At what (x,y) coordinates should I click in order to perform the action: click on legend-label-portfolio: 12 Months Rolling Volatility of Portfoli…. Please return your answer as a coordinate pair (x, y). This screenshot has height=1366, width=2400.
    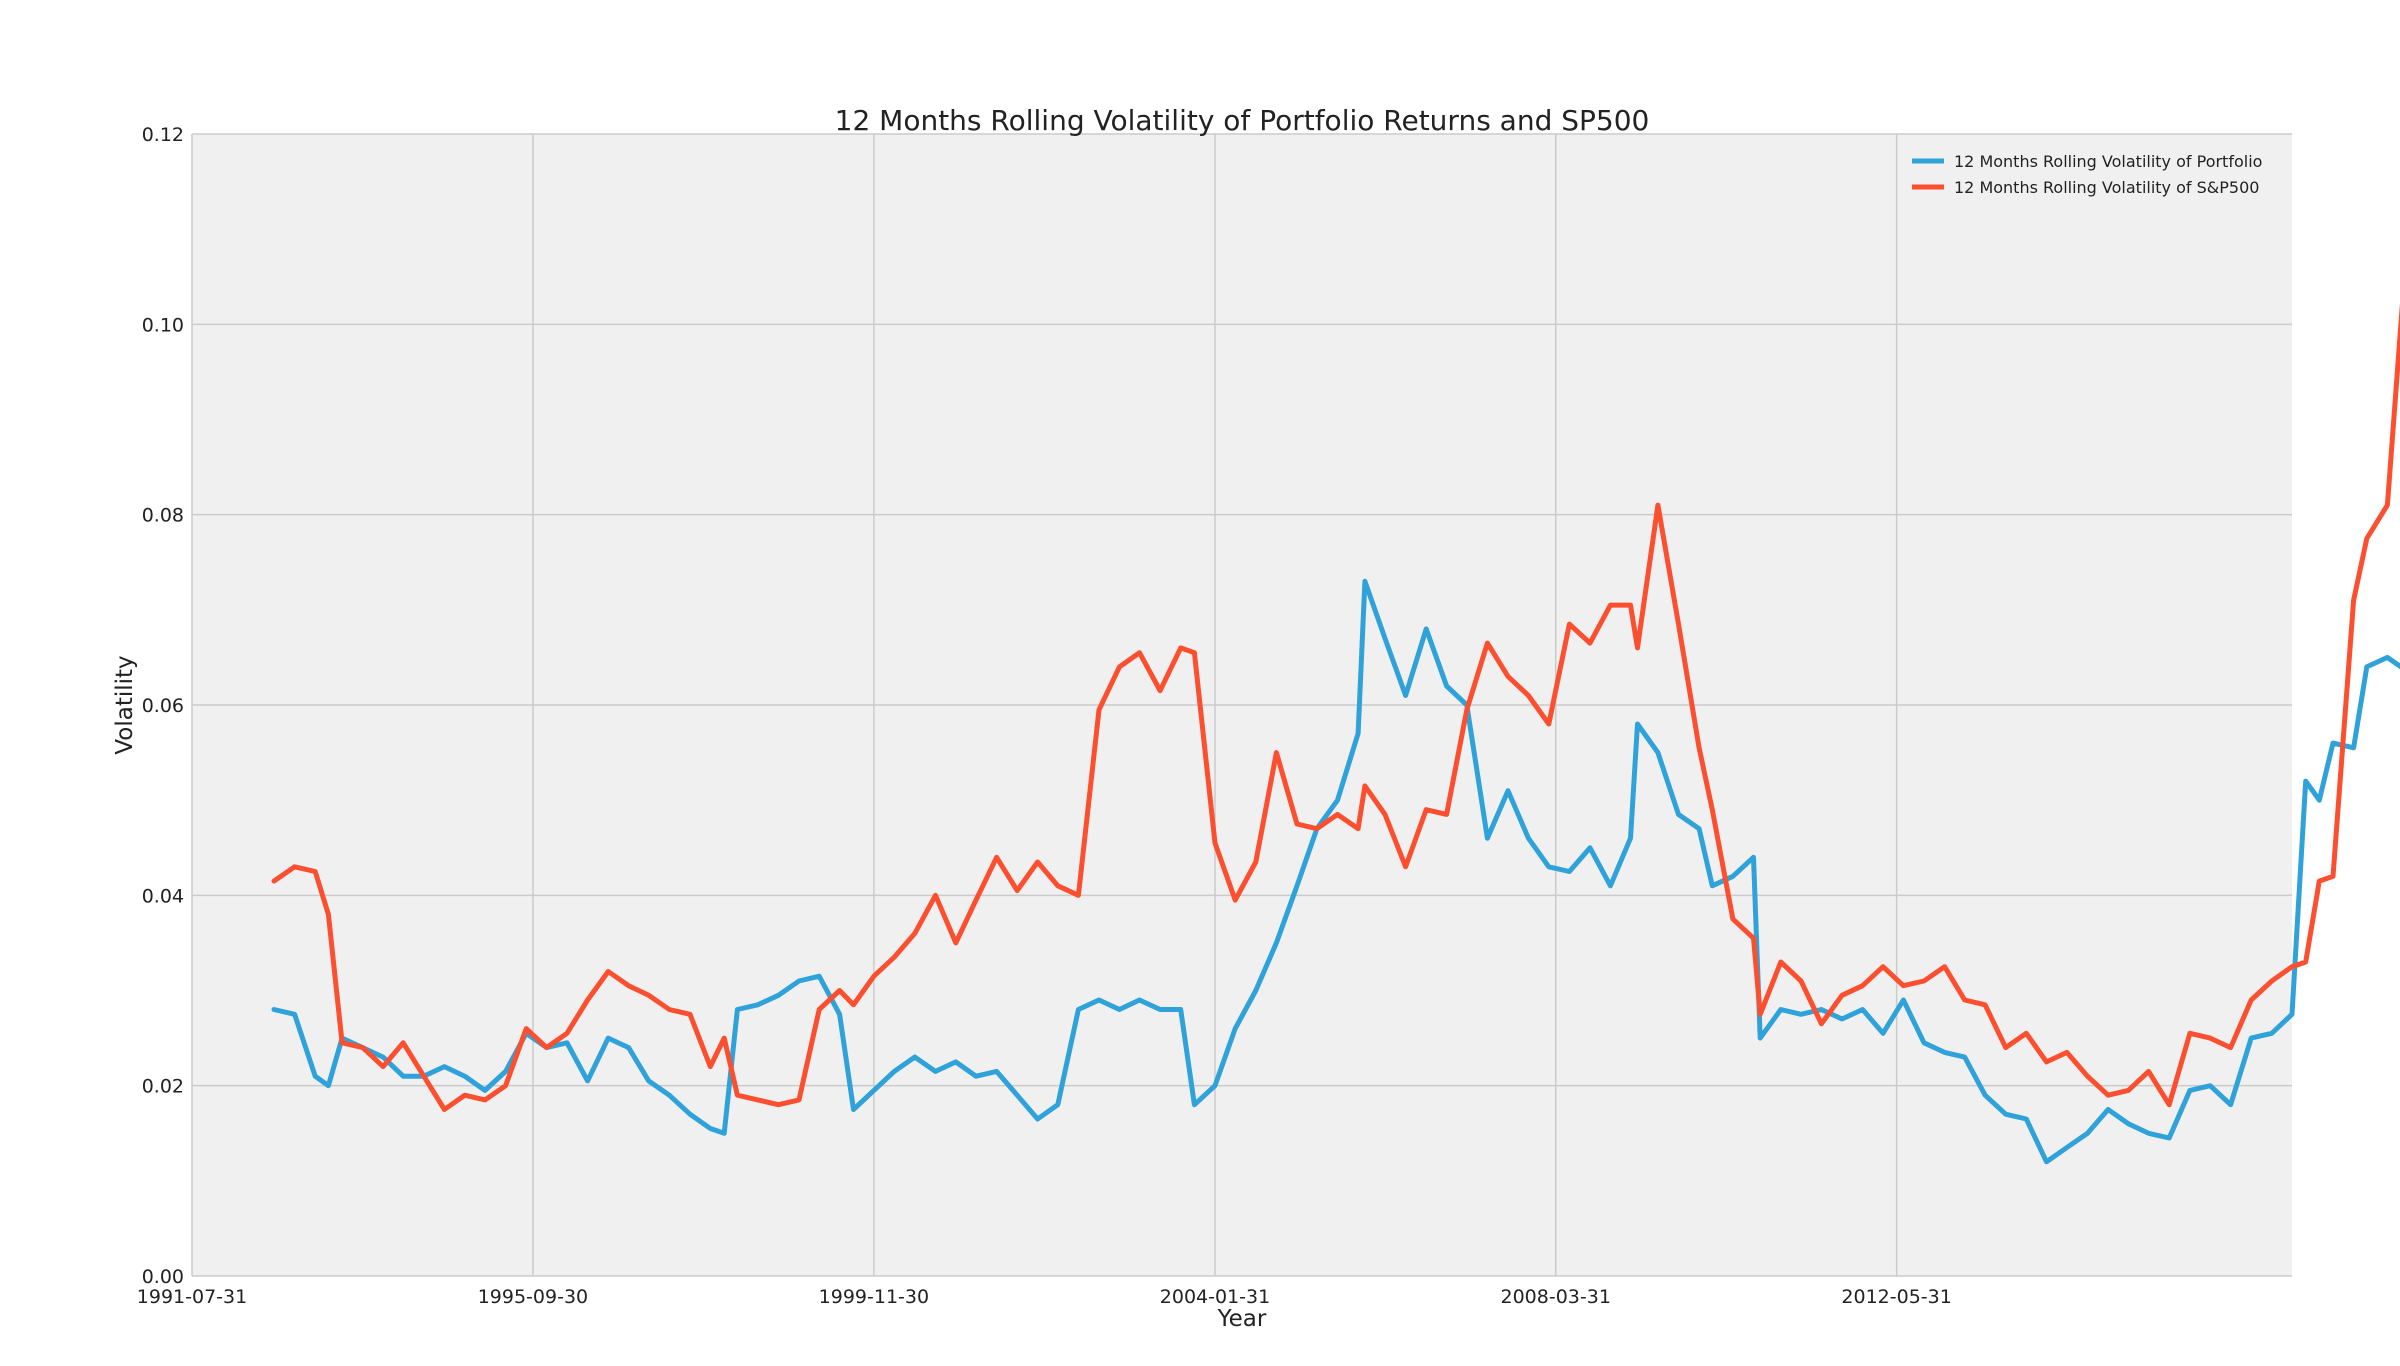
    Looking at the image, I should click on (2108, 161).